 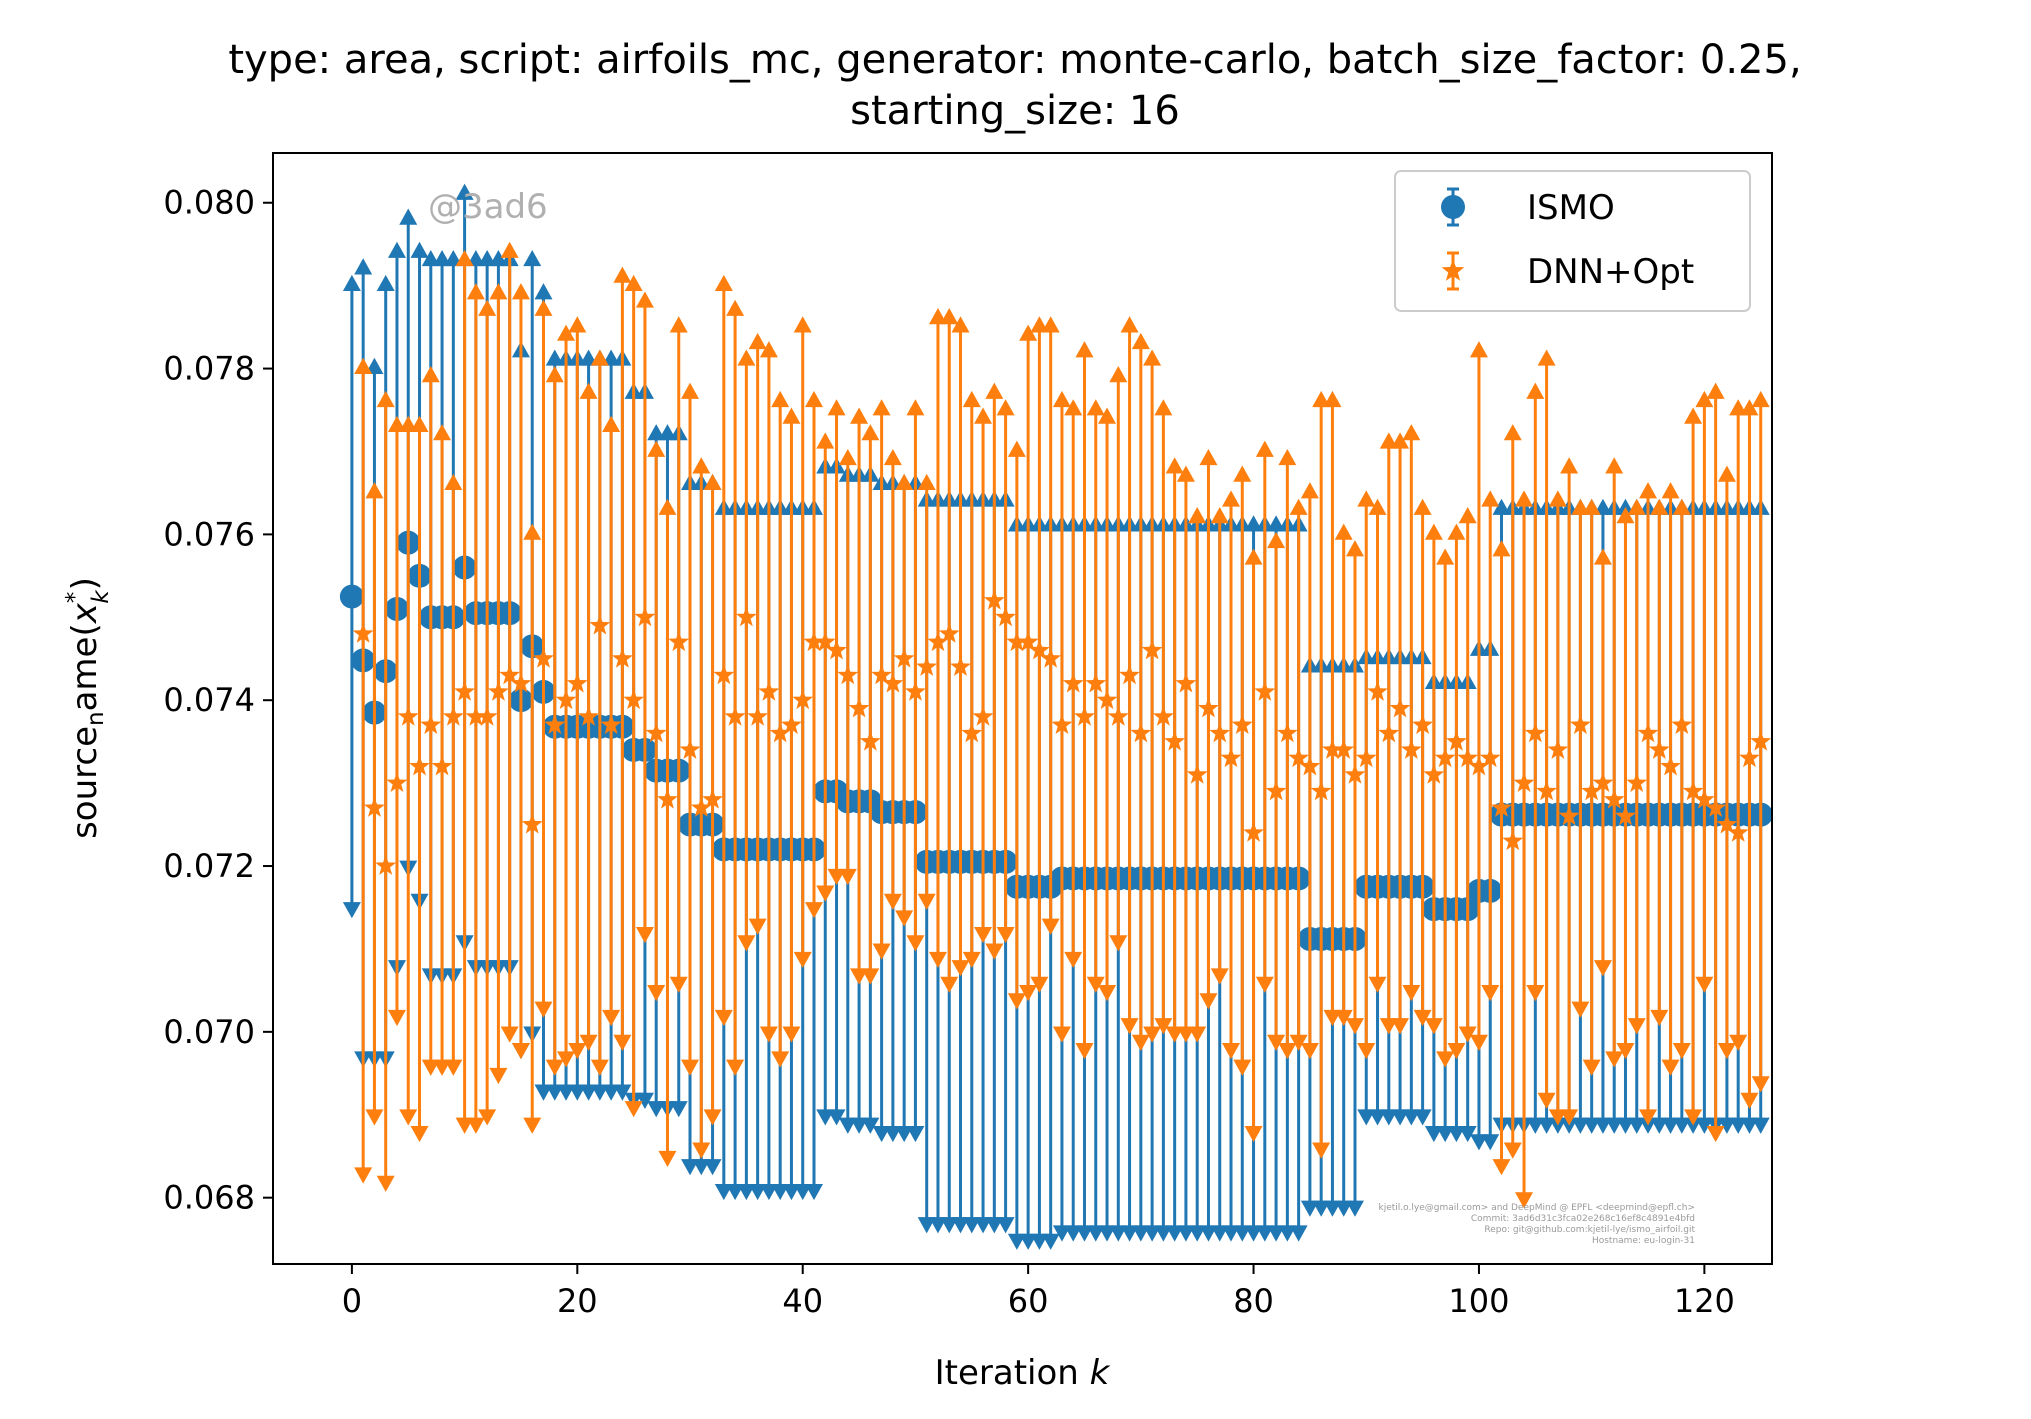 What do you see at coordinates (1643, 1241) in the screenshot?
I see `footer-line-4: Hostname: eu-login-31` at bounding box center [1643, 1241].